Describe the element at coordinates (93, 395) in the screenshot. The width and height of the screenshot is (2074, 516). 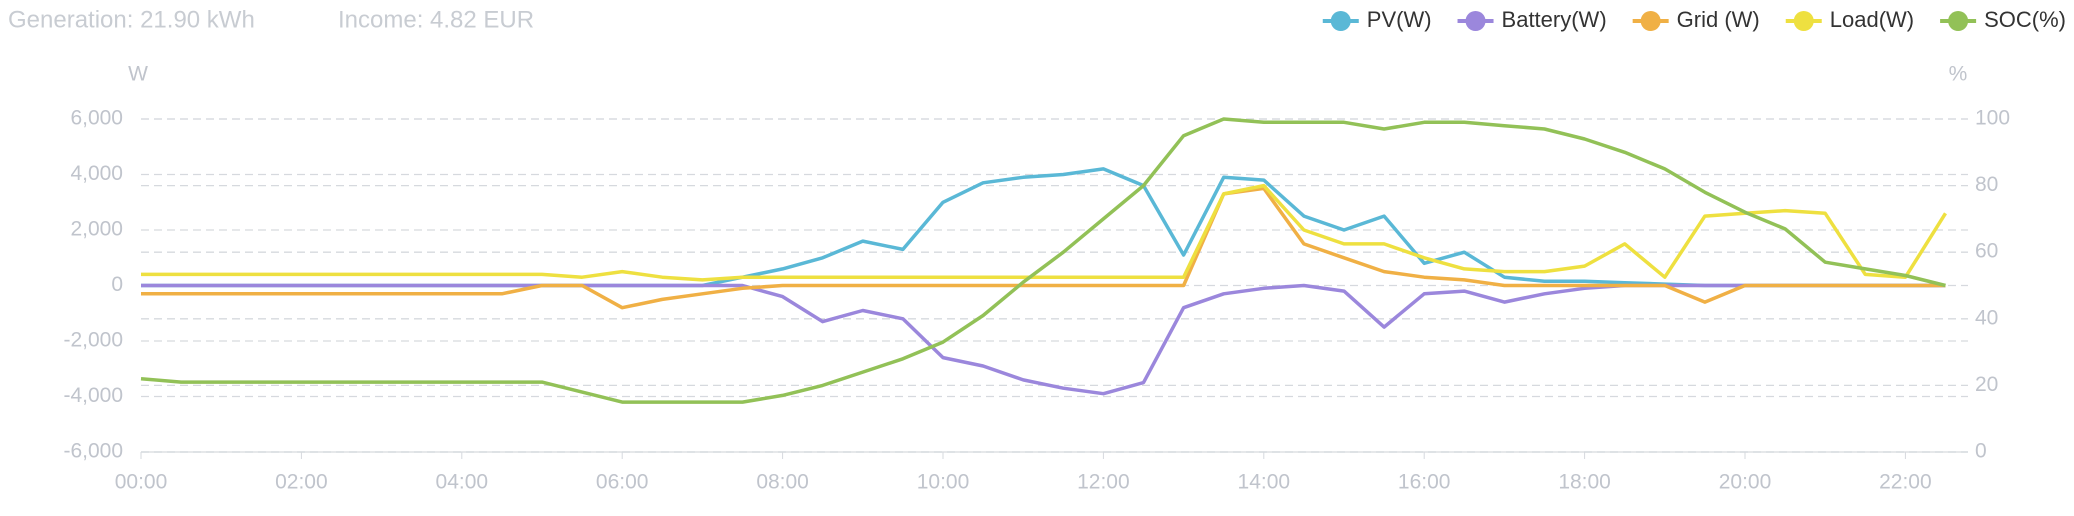
I see `y-tick-label: -4,000` at that location.